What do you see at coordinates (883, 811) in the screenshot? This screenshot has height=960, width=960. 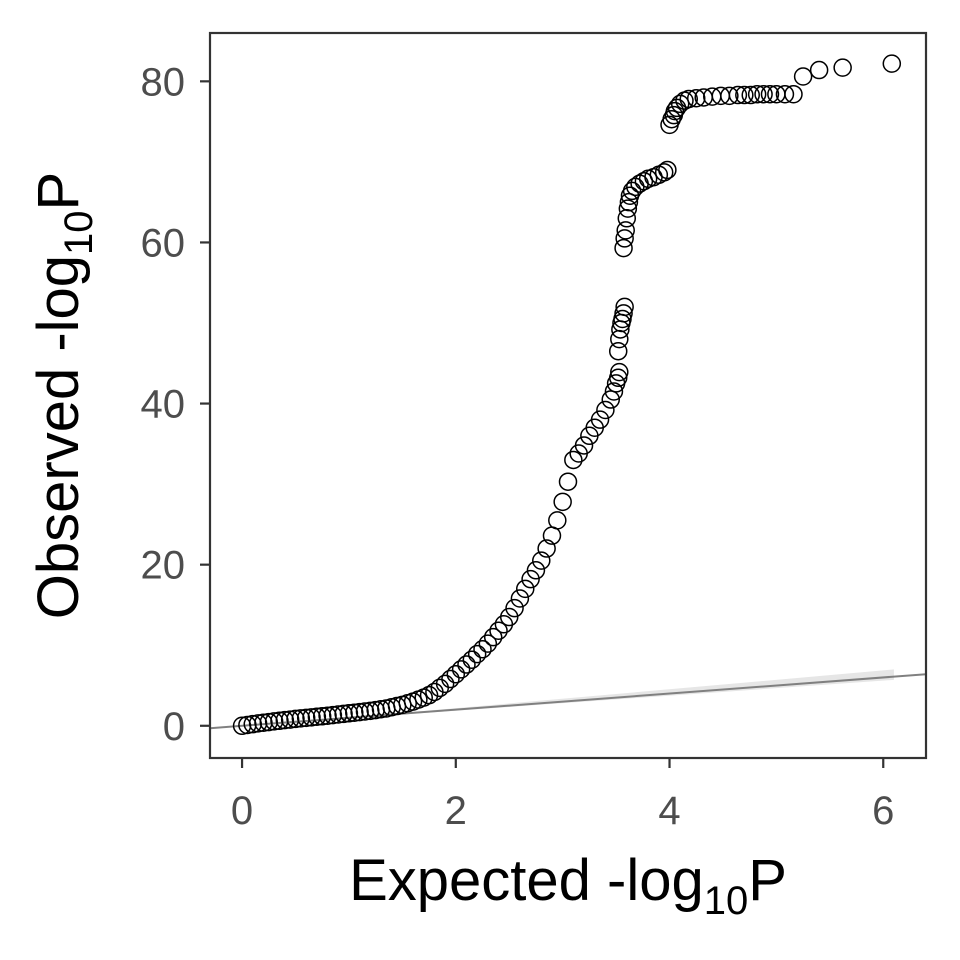 I see `x-tick-label-6: 6` at bounding box center [883, 811].